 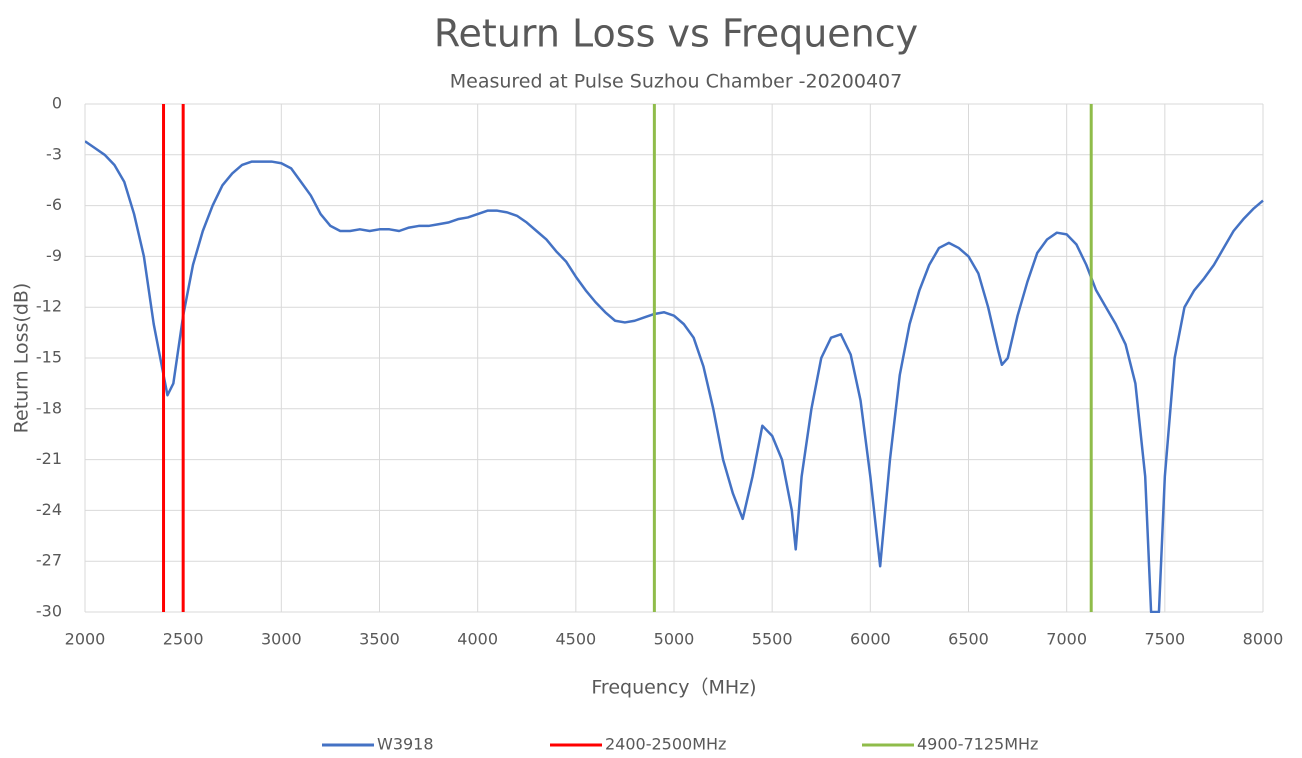 What do you see at coordinates (977, 744) in the screenshot?
I see `legend-label: 4900-7125MHz` at bounding box center [977, 744].